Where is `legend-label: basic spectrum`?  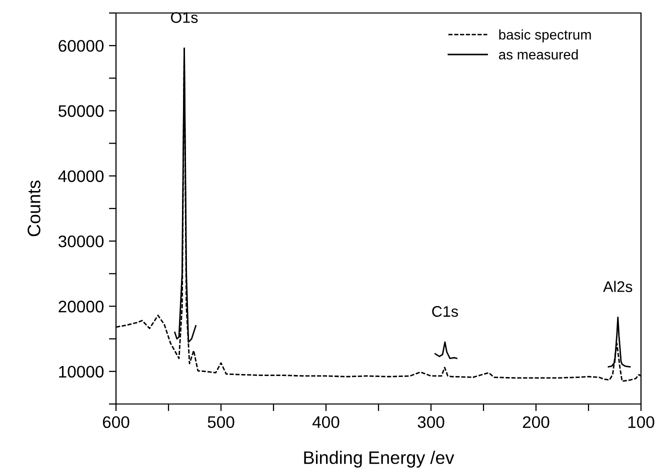 legend-label: basic spectrum is located at coordinates (545, 35).